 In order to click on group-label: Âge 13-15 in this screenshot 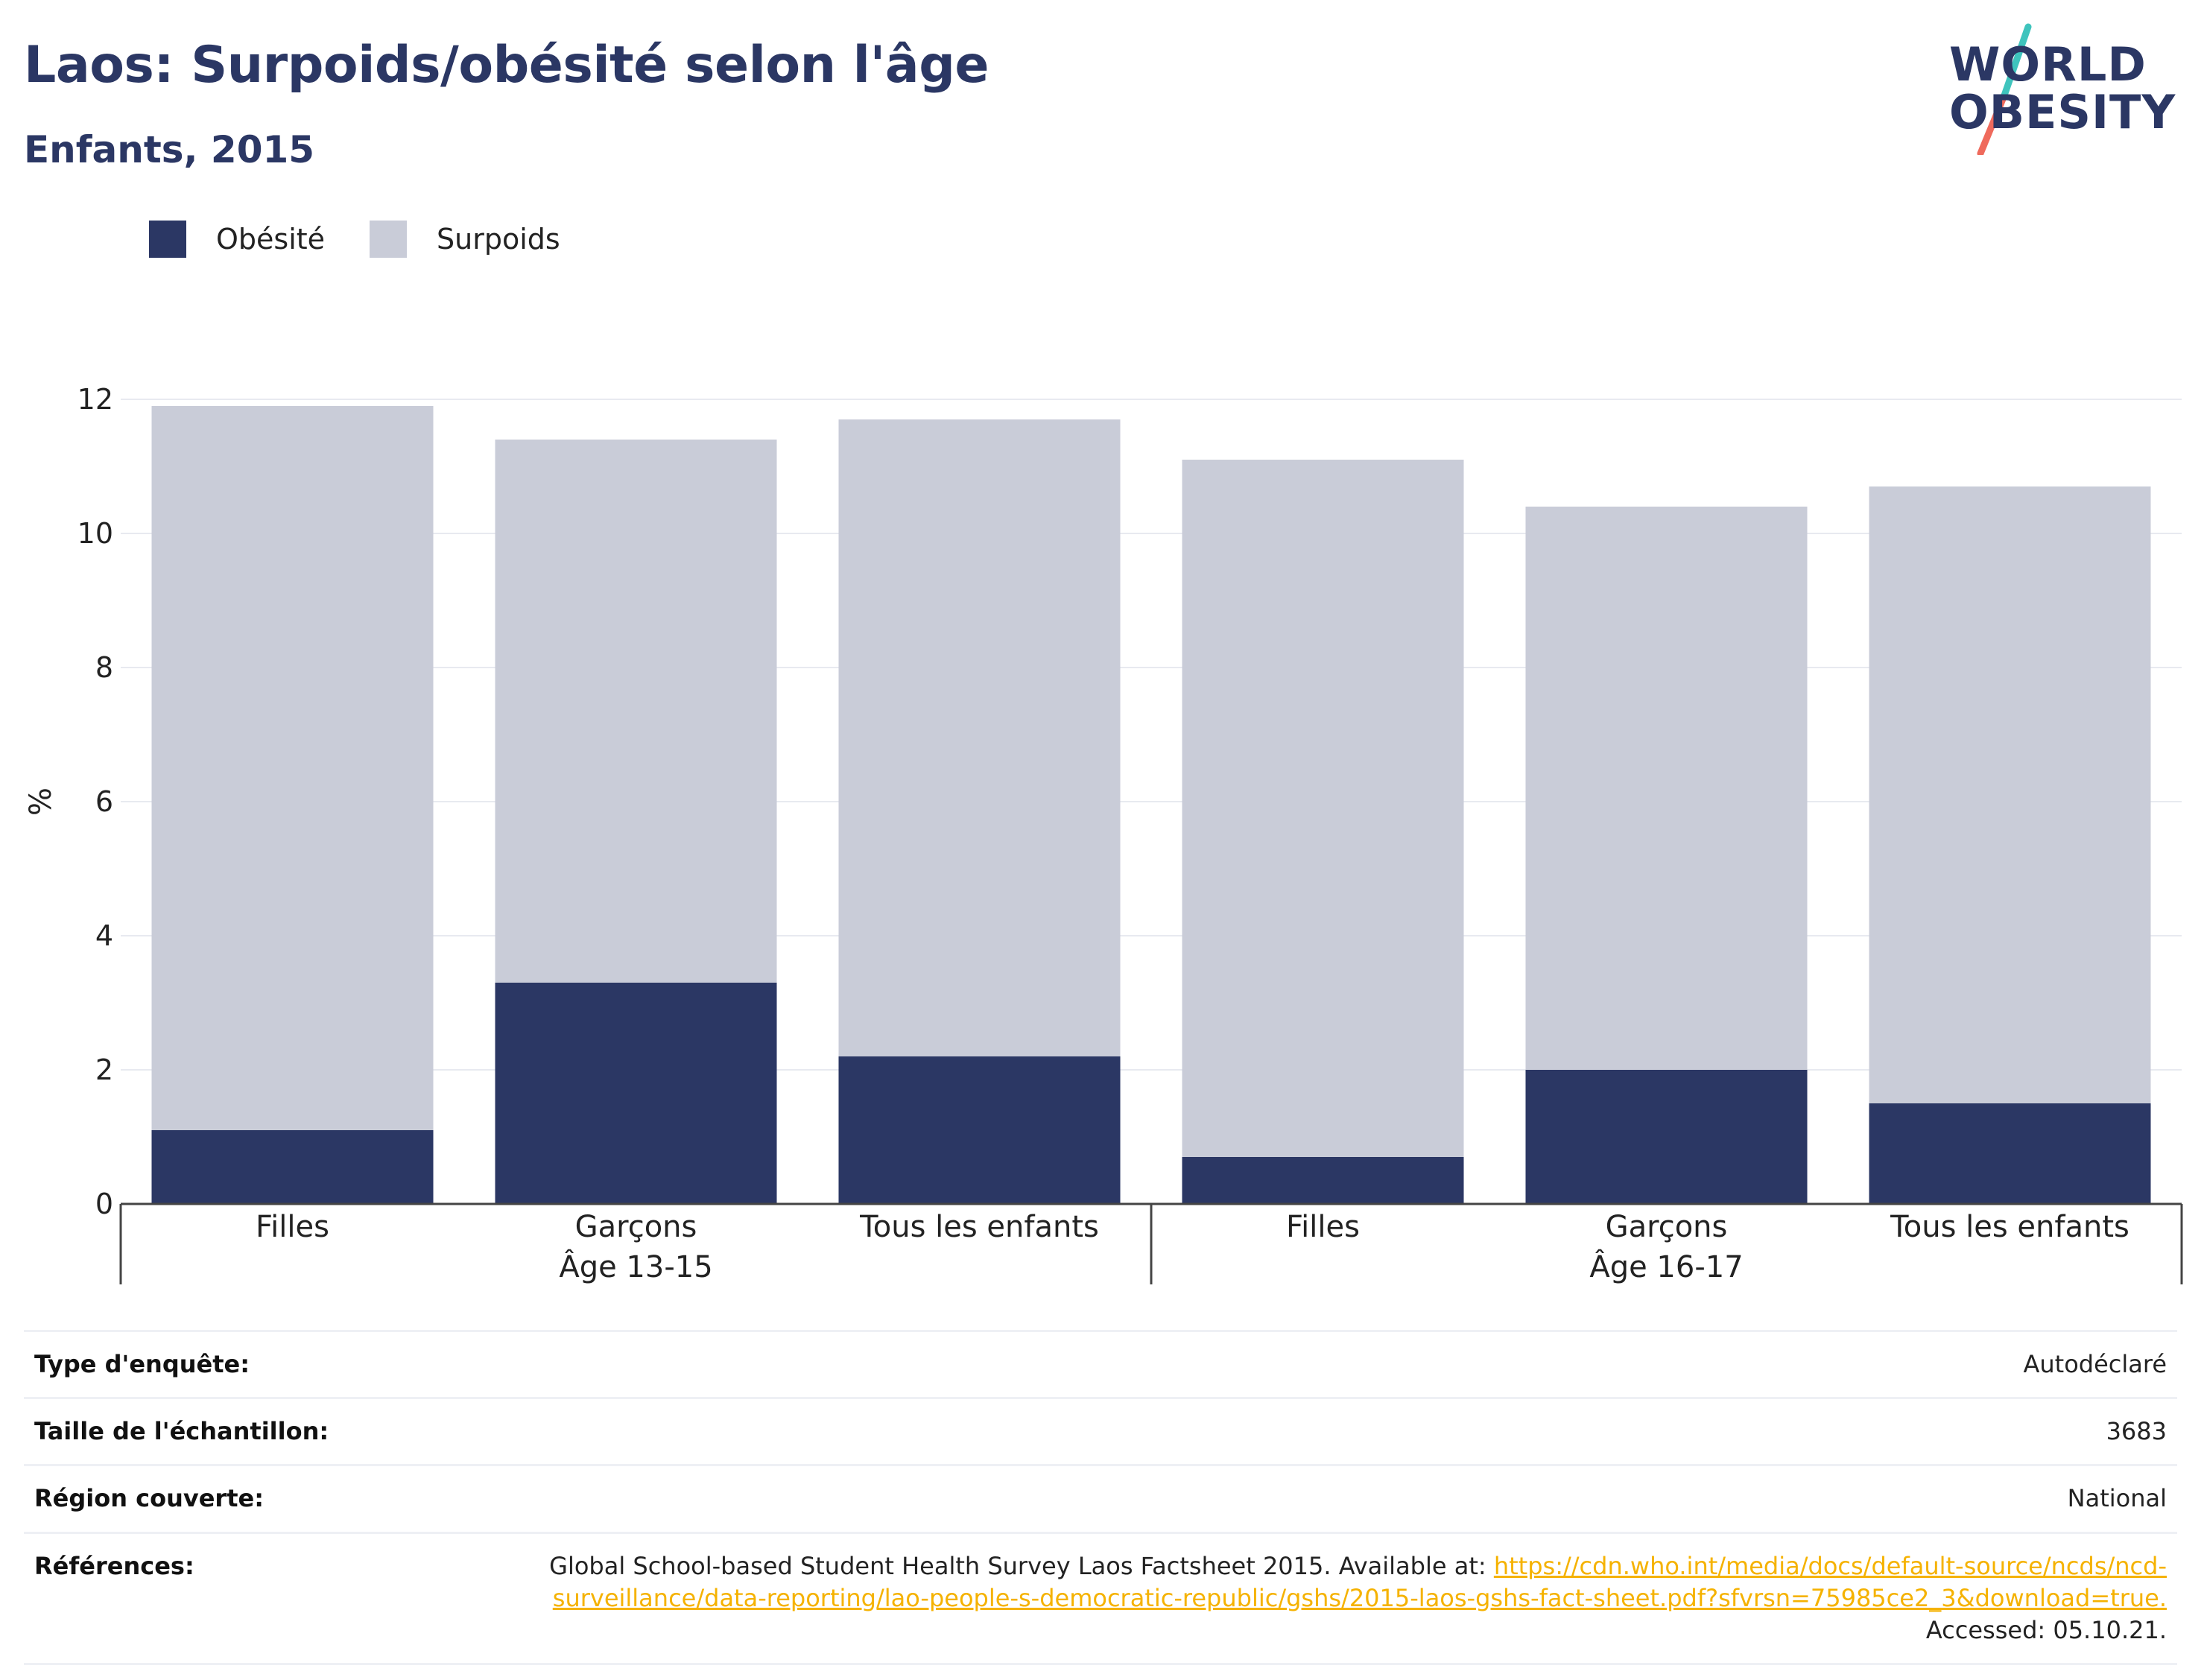, I will do `click(635, 1266)`.